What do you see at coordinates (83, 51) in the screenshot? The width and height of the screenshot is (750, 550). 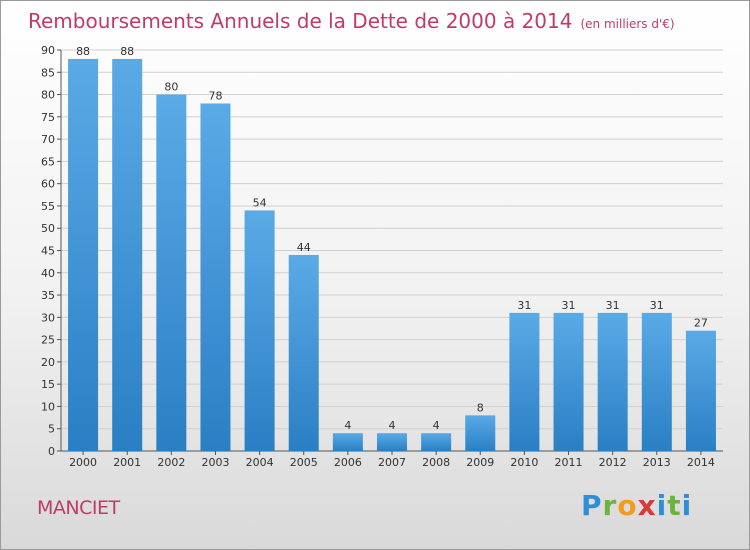 I see `data-label-2000: 88` at bounding box center [83, 51].